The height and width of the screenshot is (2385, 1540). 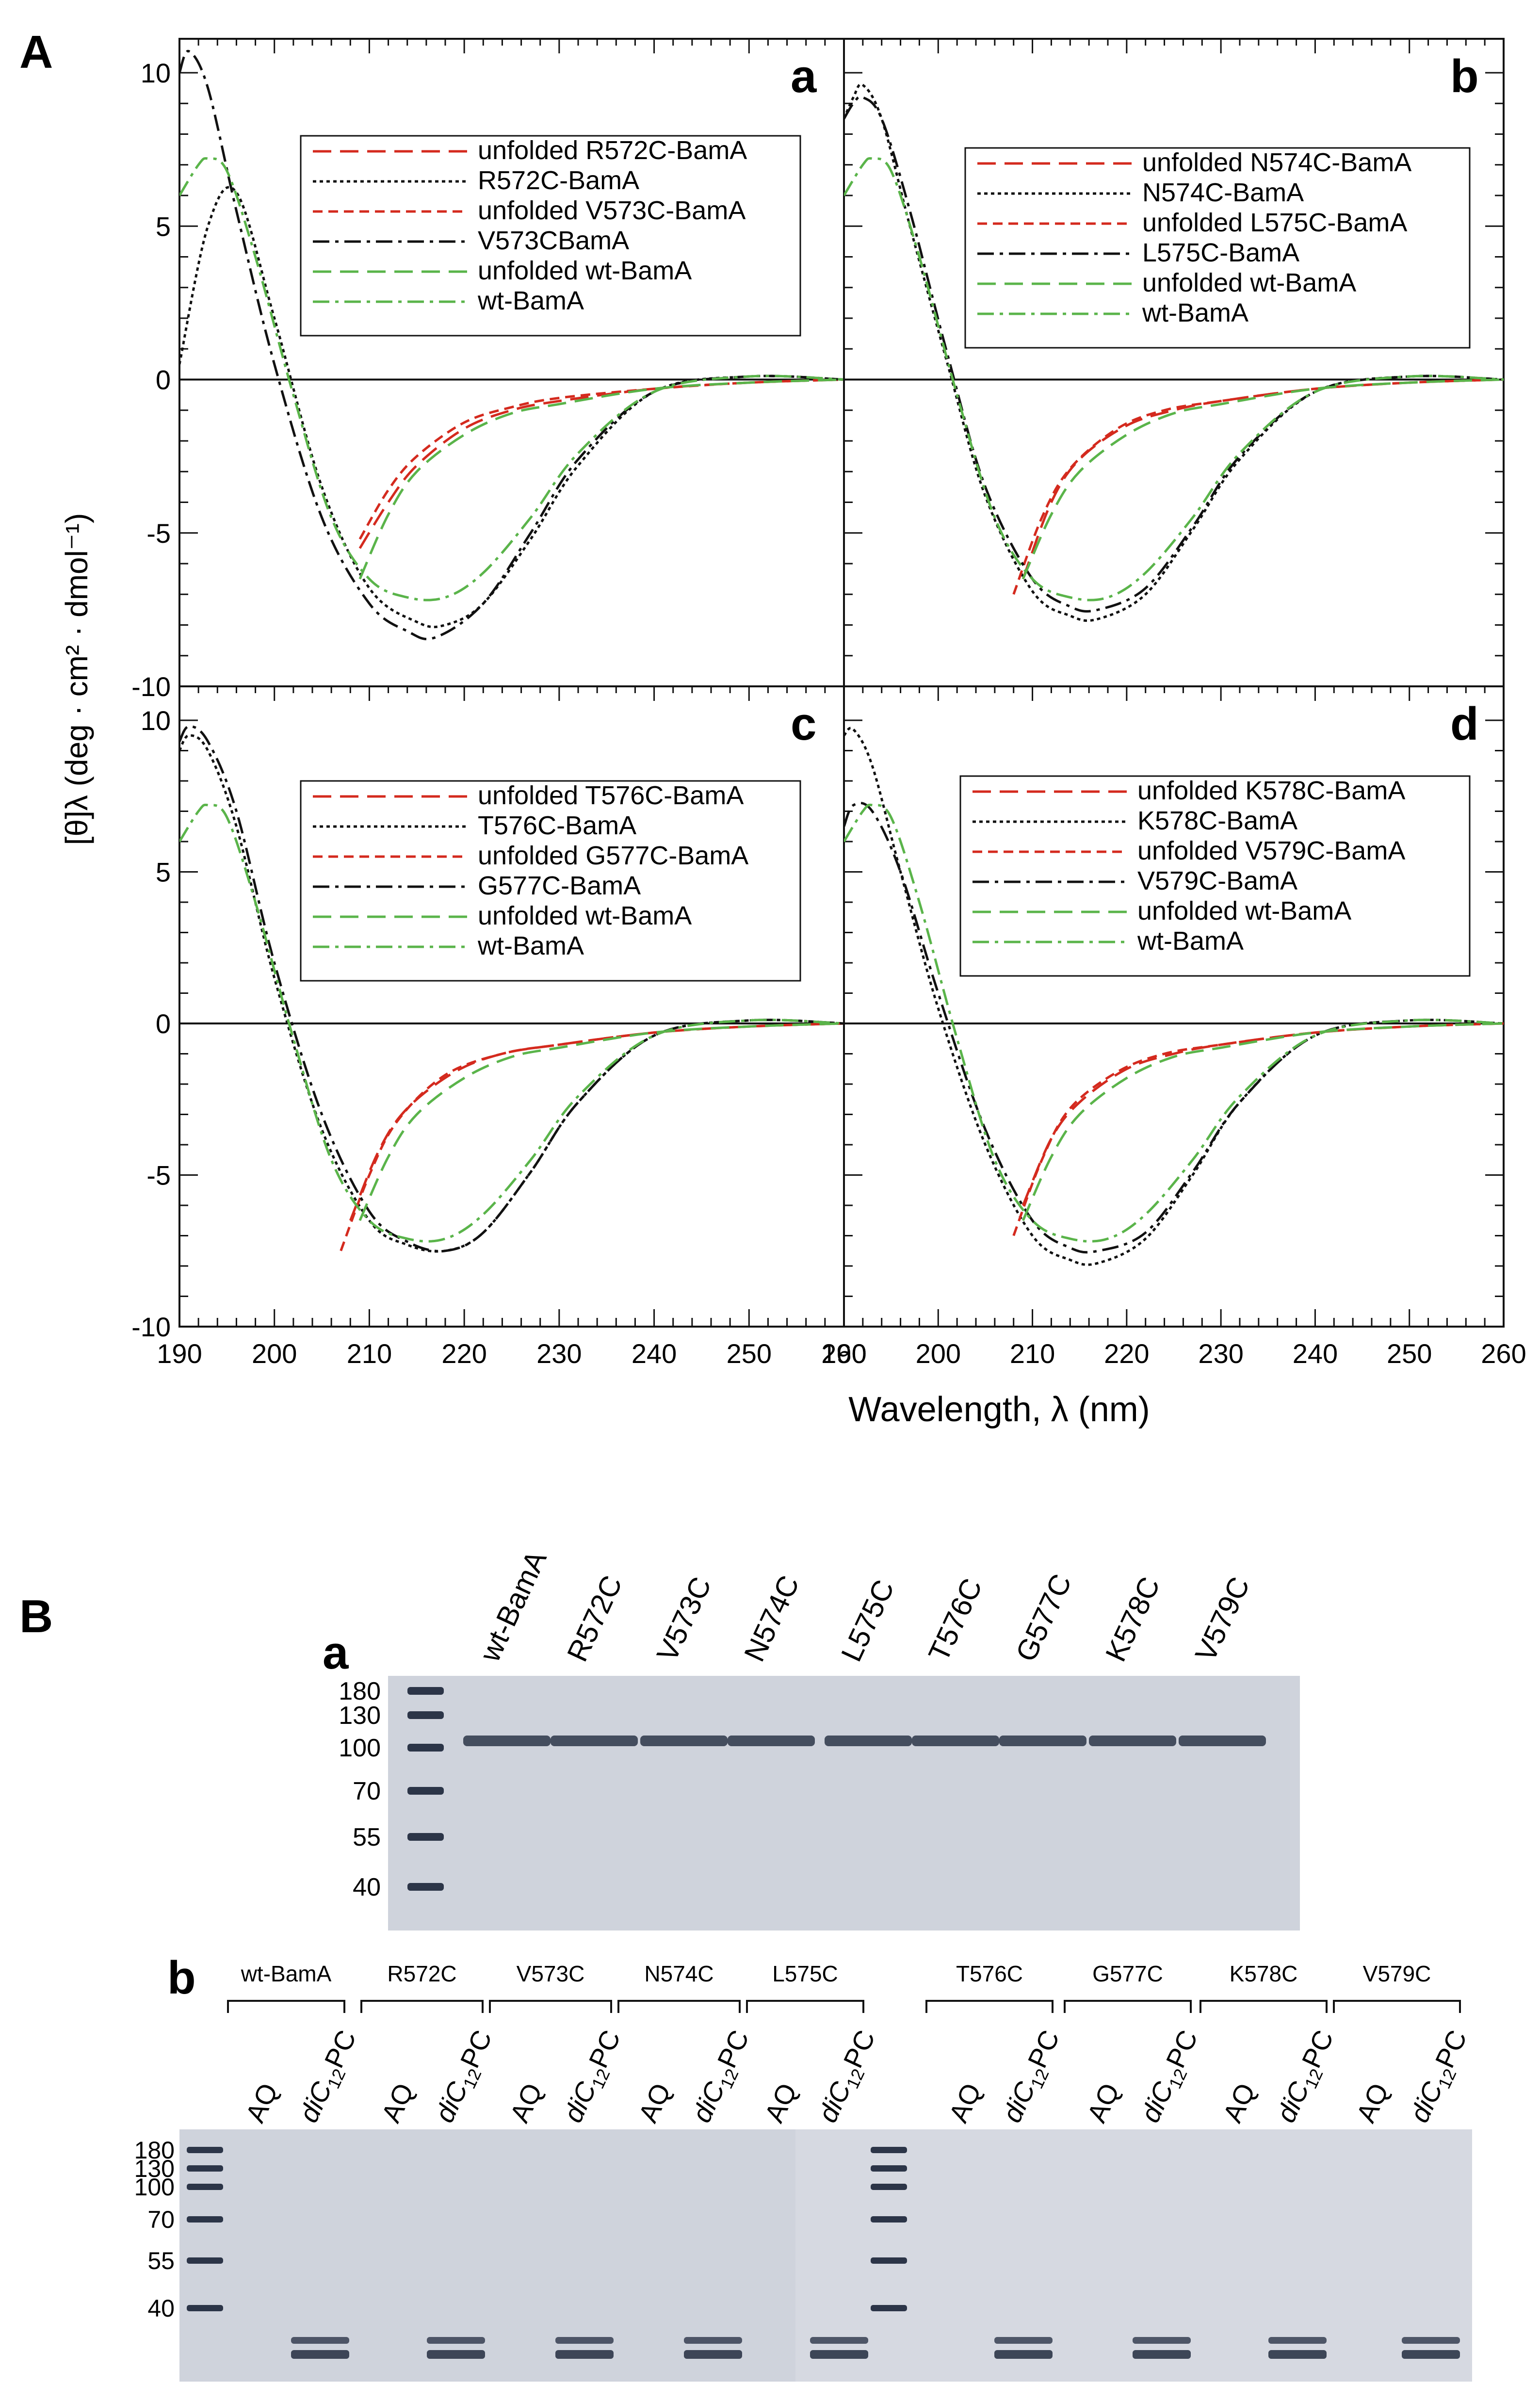 What do you see at coordinates (613, 856) in the screenshot?
I see `legend-entry: unfolded G577C-BamA` at bounding box center [613, 856].